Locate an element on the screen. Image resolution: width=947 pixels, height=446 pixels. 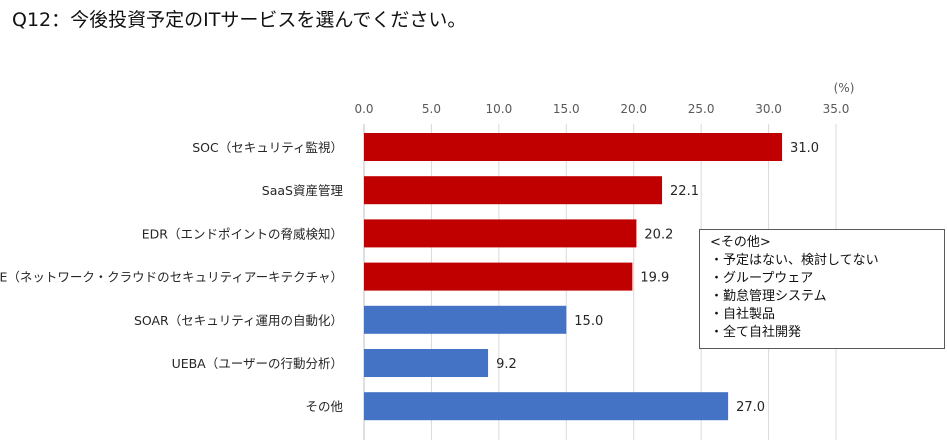
x-tick-label: 10.0 is located at coordinates (498, 109).